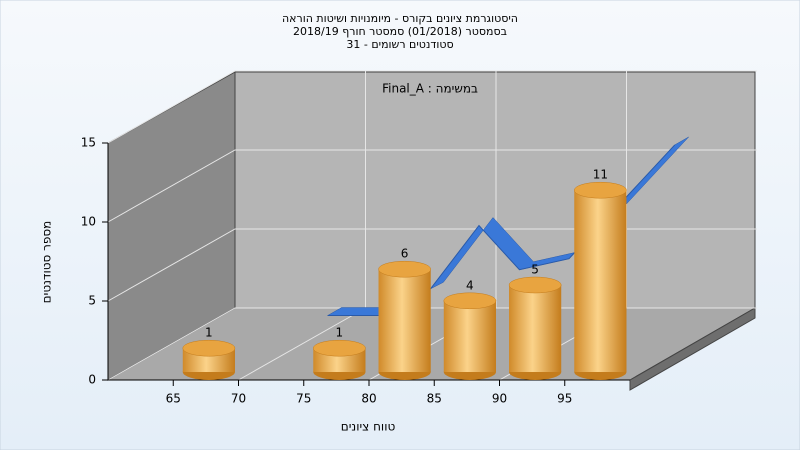 The height and width of the screenshot is (450, 800). Describe the element at coordinates (88, 143) in the screenshot. I see `y-tick-label: 15` at that location.